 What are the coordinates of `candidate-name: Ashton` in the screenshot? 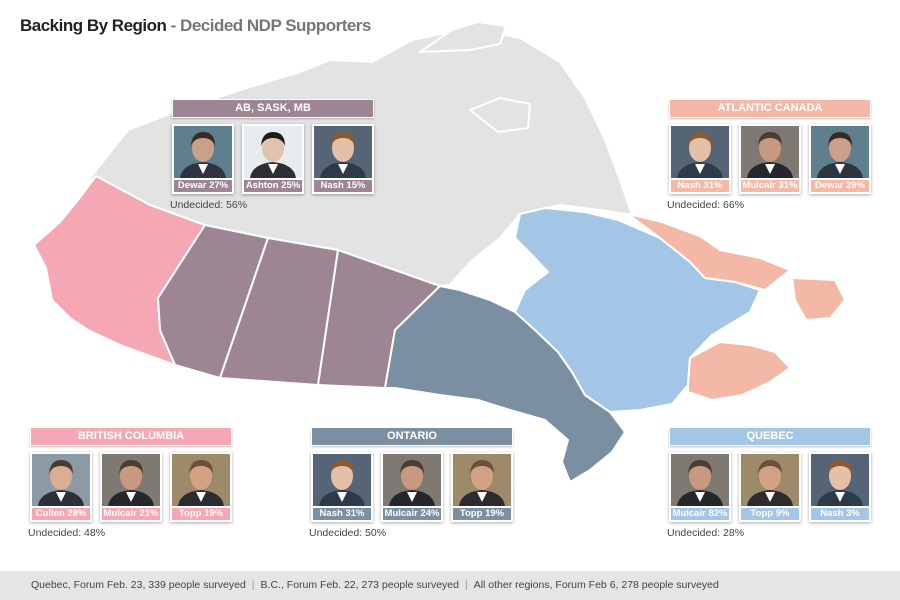 It's located at (262, 185).